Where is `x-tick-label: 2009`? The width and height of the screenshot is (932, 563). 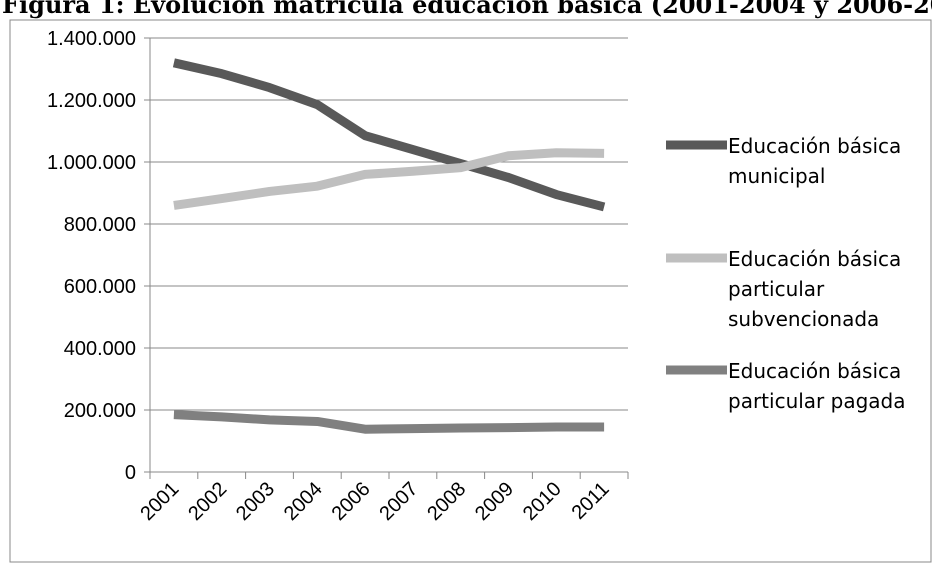 x-tick-label: 2009 is located at coordinates (494, 501).